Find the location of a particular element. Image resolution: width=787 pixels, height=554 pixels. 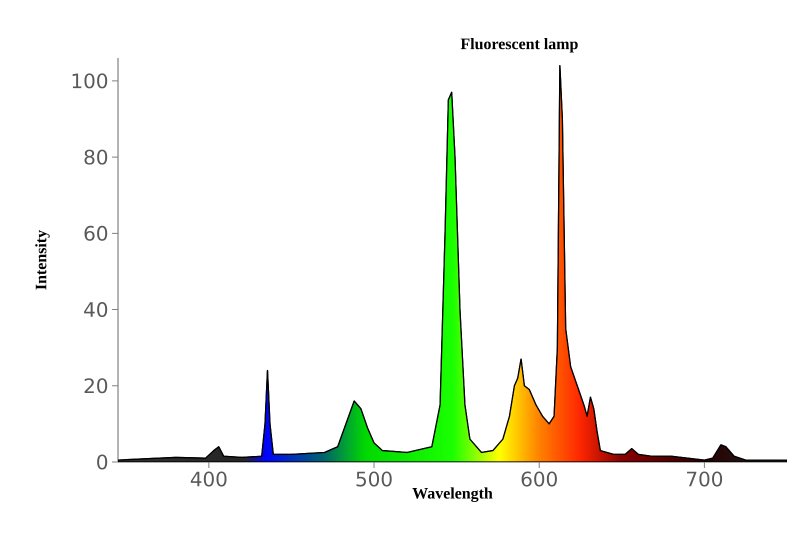

y-tick-label: 40 is located at coordinates (96, 310).